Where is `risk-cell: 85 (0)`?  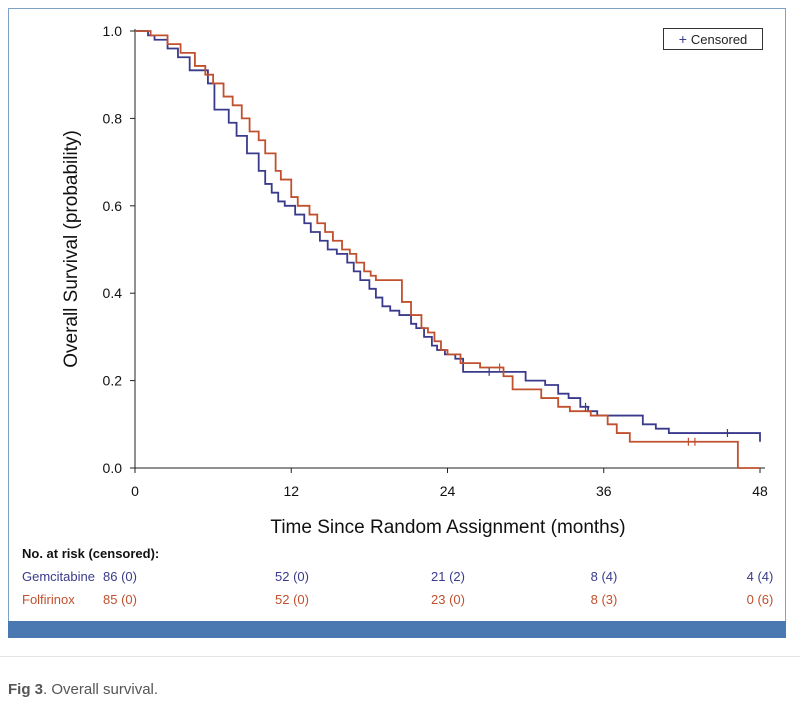 risk-cell: 85 (0) is located at coordinates (120, 599).